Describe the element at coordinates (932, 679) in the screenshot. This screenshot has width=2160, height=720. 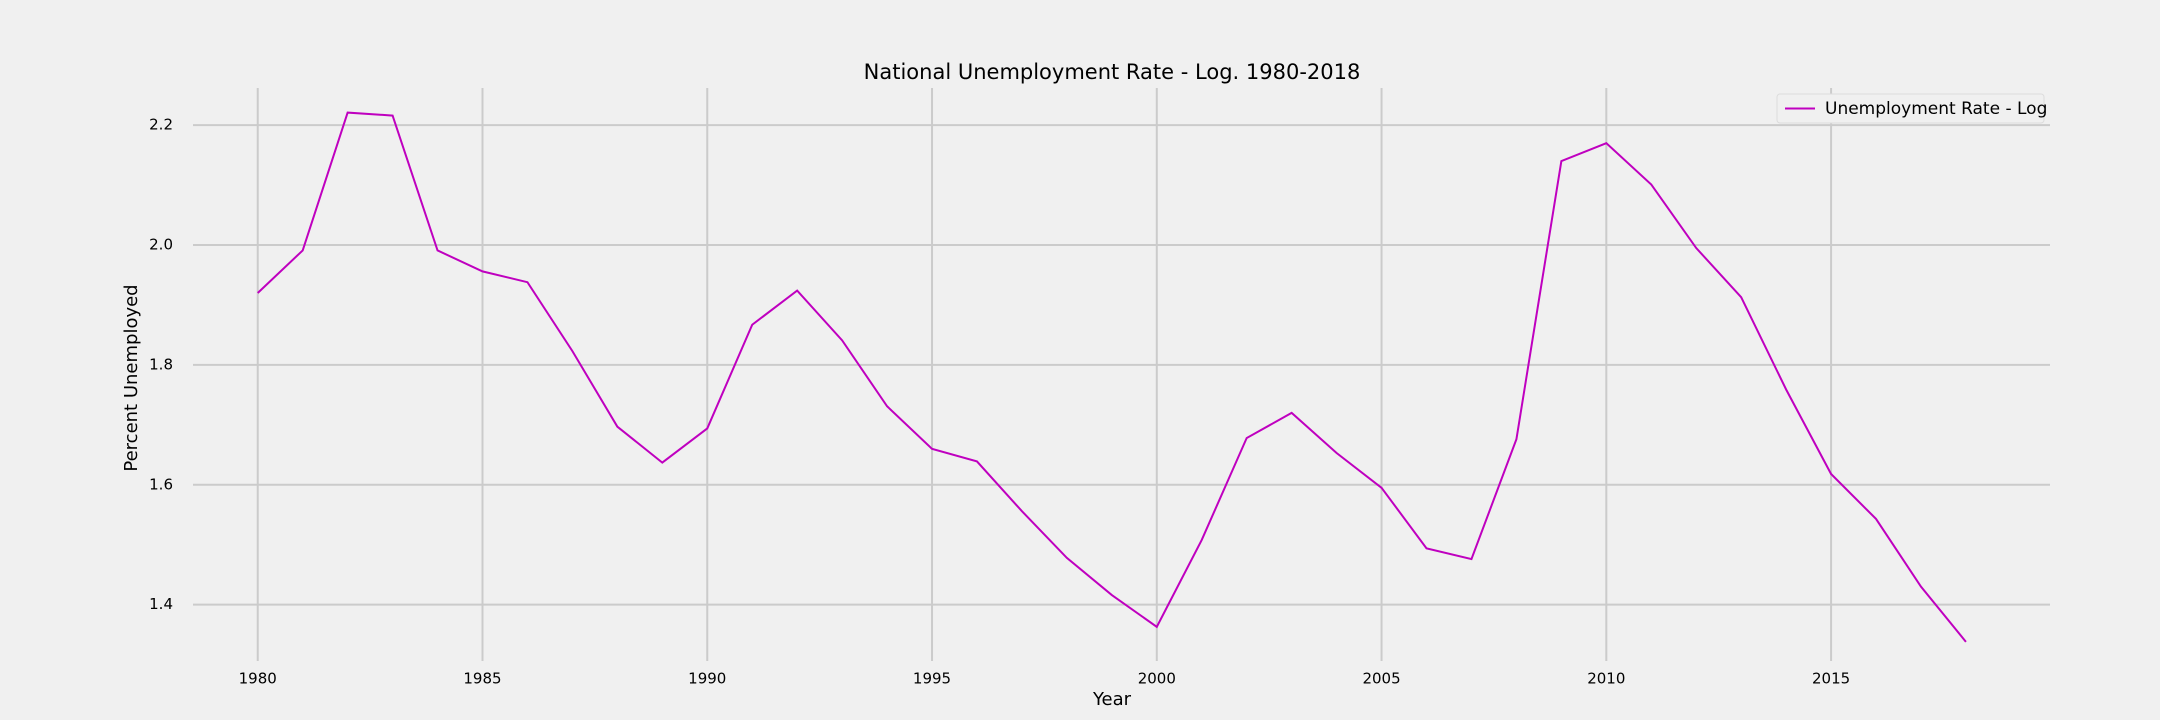
I see `x-tick-label: 1995` at that location.